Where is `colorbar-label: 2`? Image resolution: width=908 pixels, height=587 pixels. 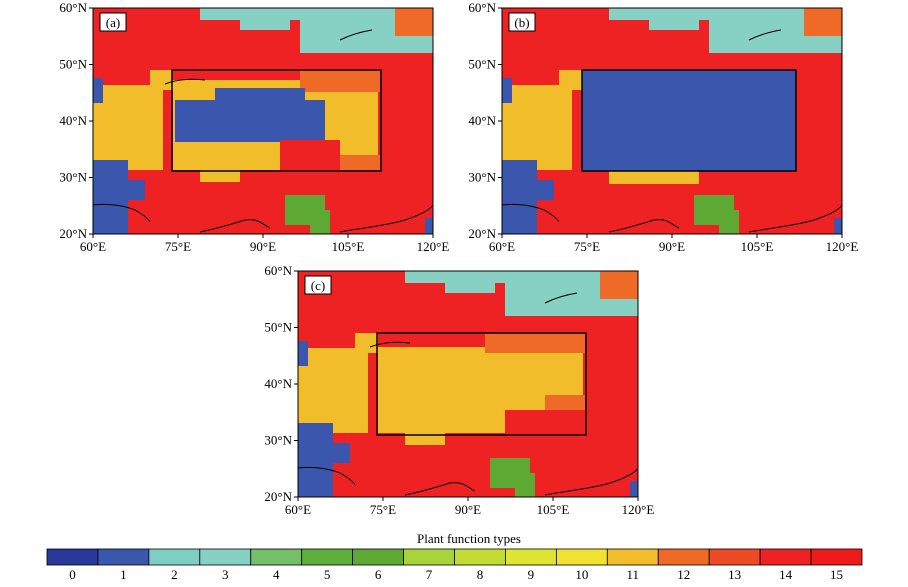
colorbar-label: 2 is located at coordinates (174, 574).